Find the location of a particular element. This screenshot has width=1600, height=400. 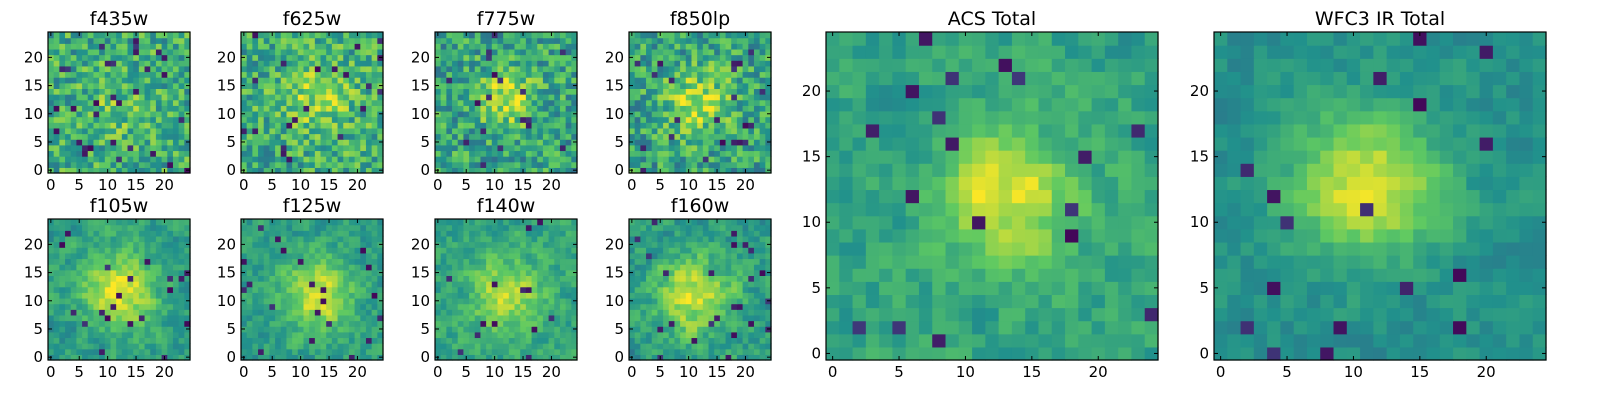

y-tick-label: 15 is located at coordinates (226, 86).